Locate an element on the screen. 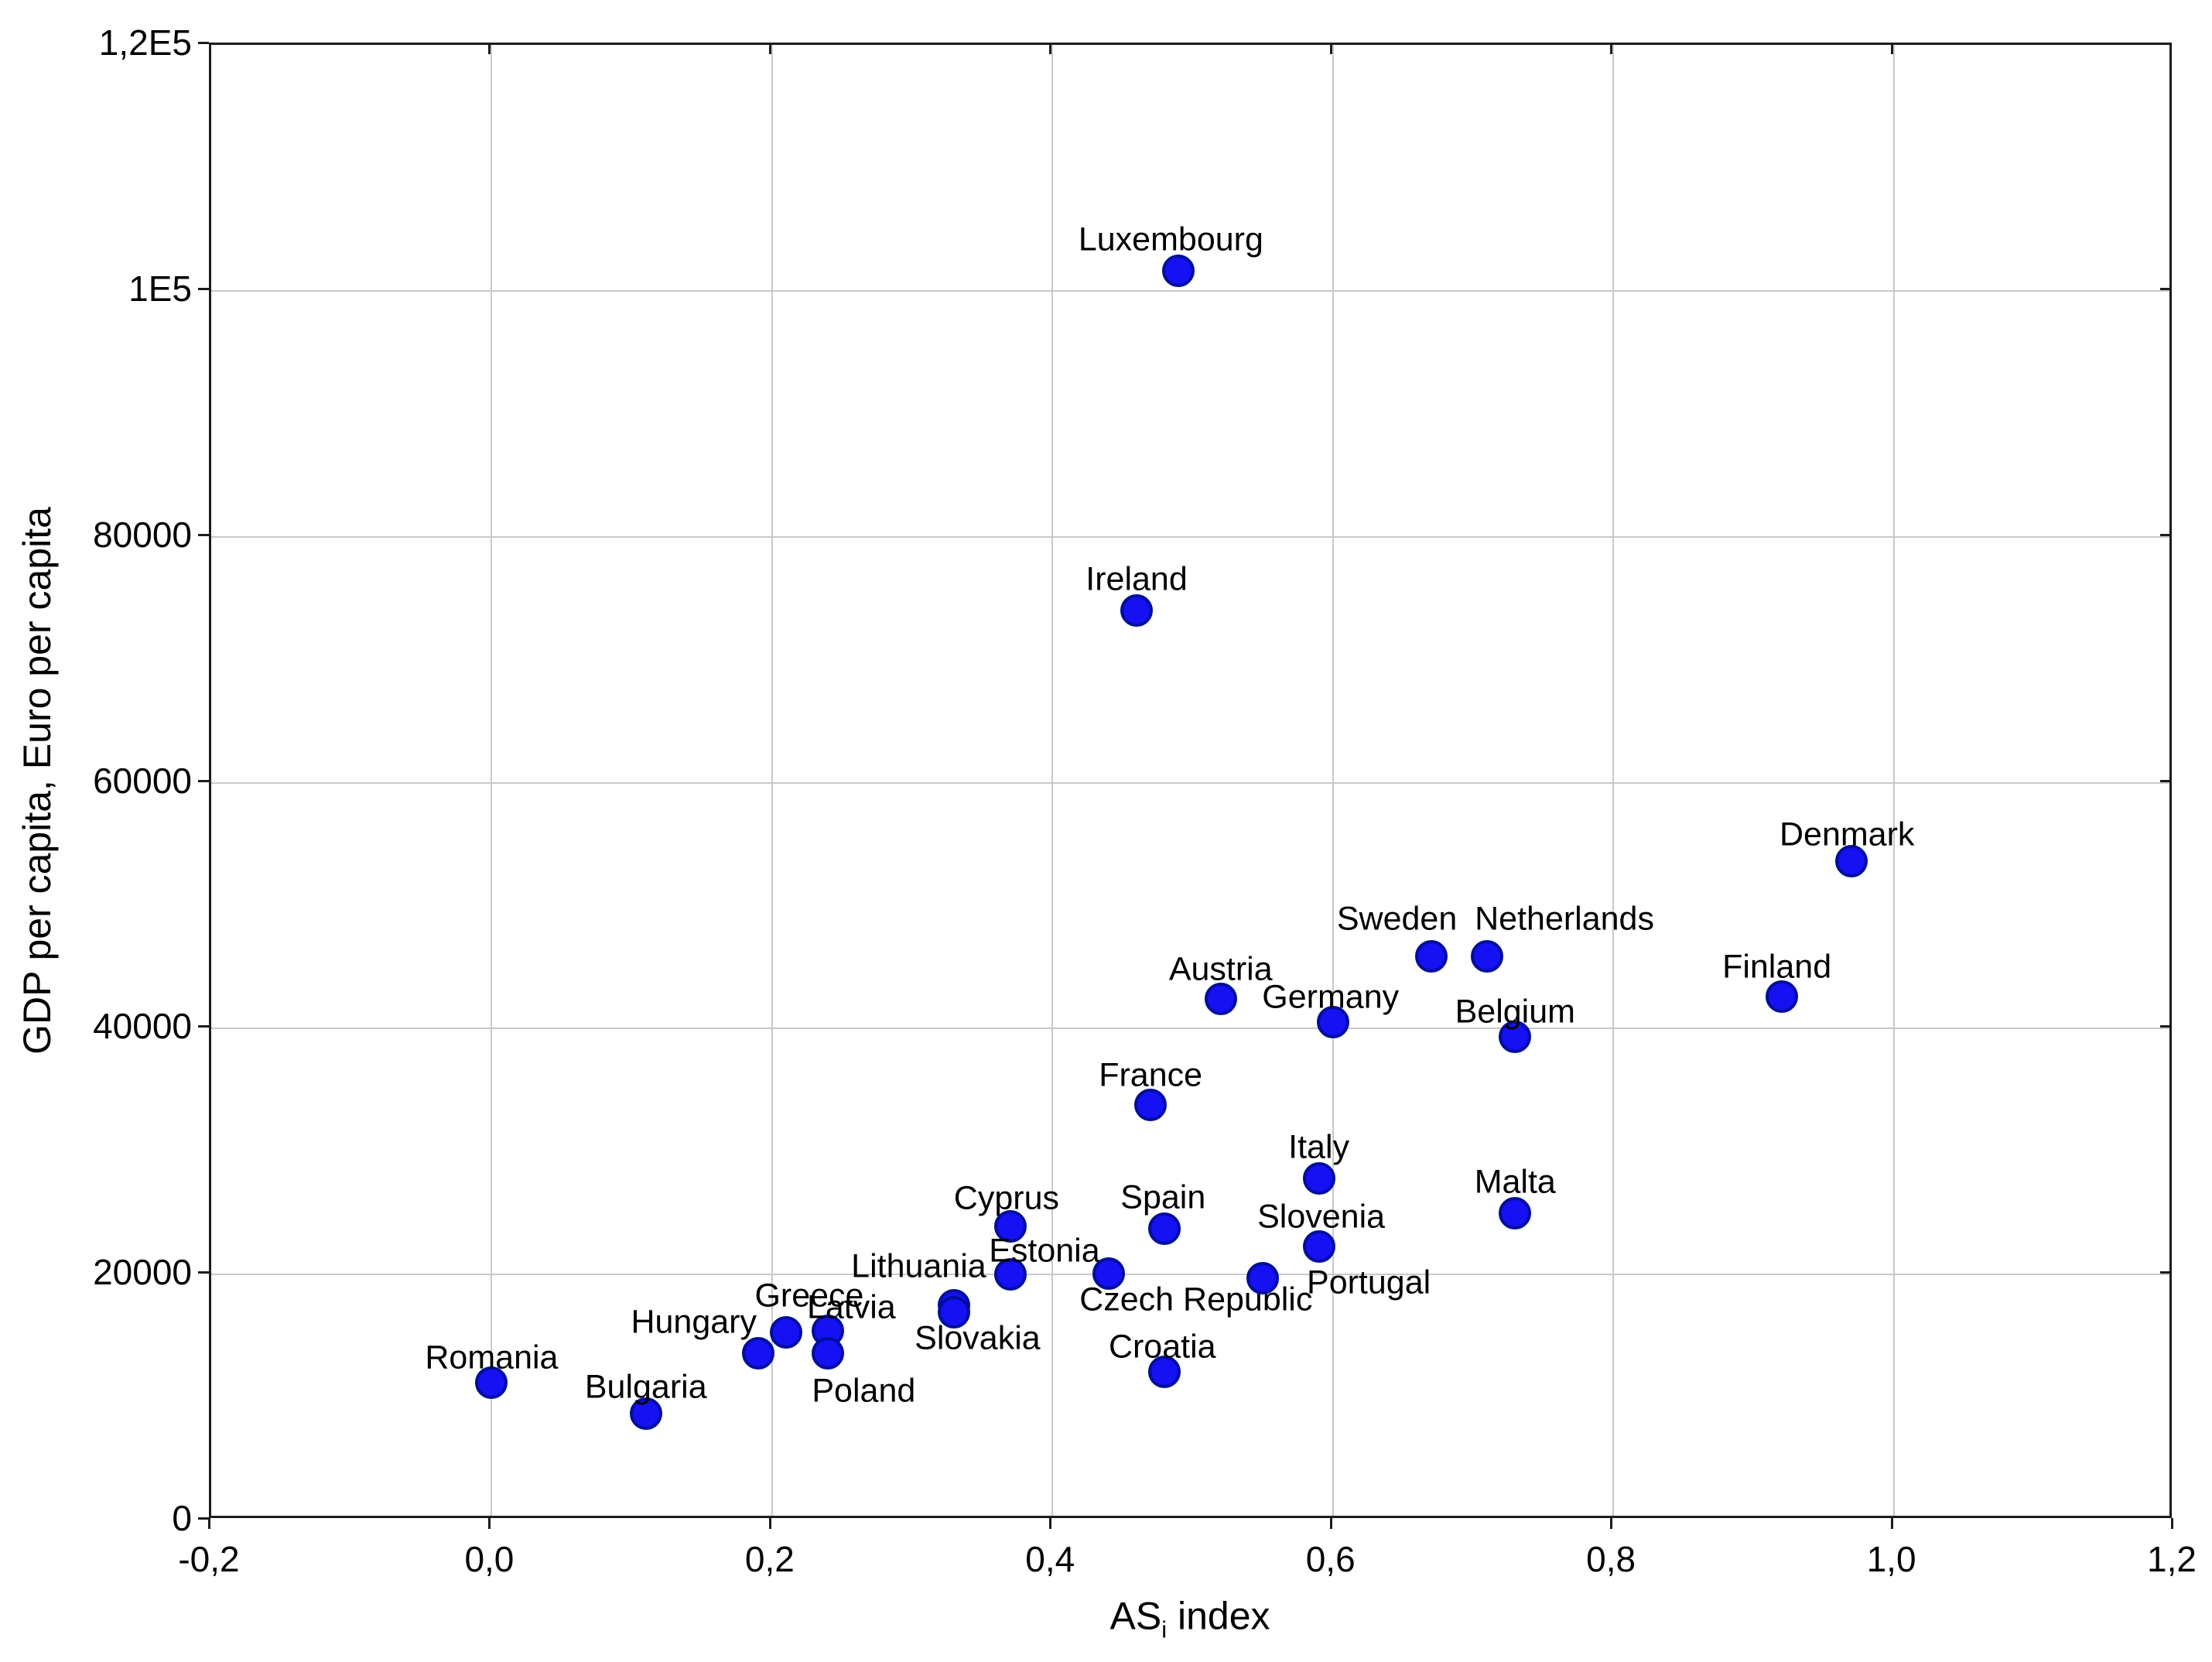  data-point-france is located at coordinates (1151, 1104).